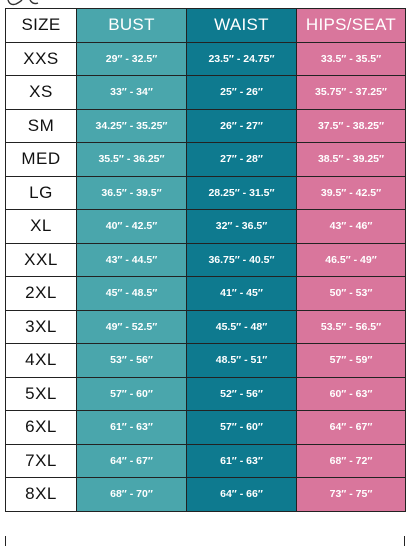 The width and height of the screenshot is (414, 546). I want to click on bust-cell: 35.5″ - 36.25″, so click(131, 159).